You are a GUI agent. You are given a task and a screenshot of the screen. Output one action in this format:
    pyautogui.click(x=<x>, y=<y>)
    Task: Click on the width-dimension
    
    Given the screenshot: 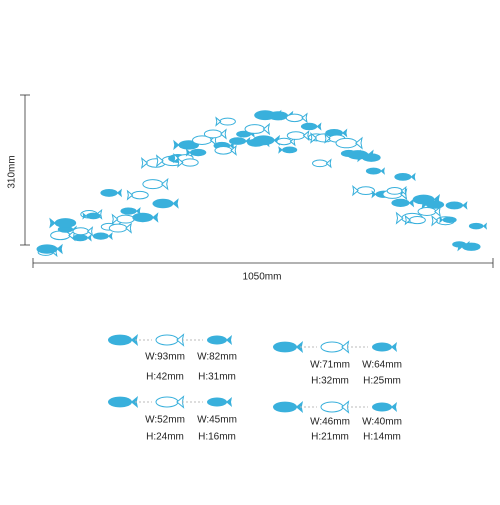 What is the action you would take?
    pyautogui.click(x=263, y=263)
    